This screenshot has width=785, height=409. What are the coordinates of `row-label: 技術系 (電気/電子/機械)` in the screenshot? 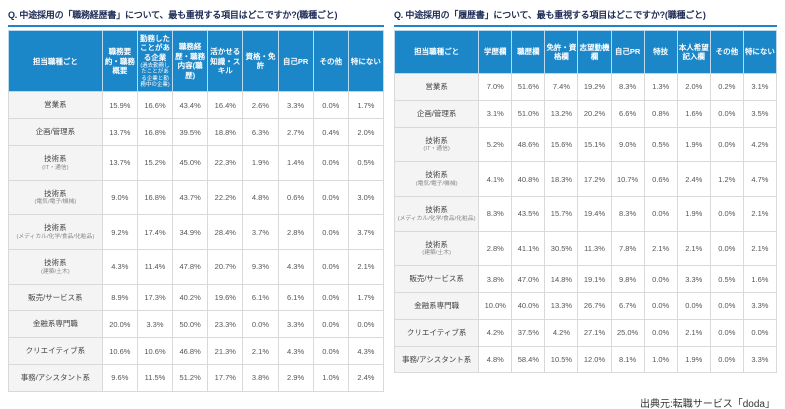 It's located at (436, 179).